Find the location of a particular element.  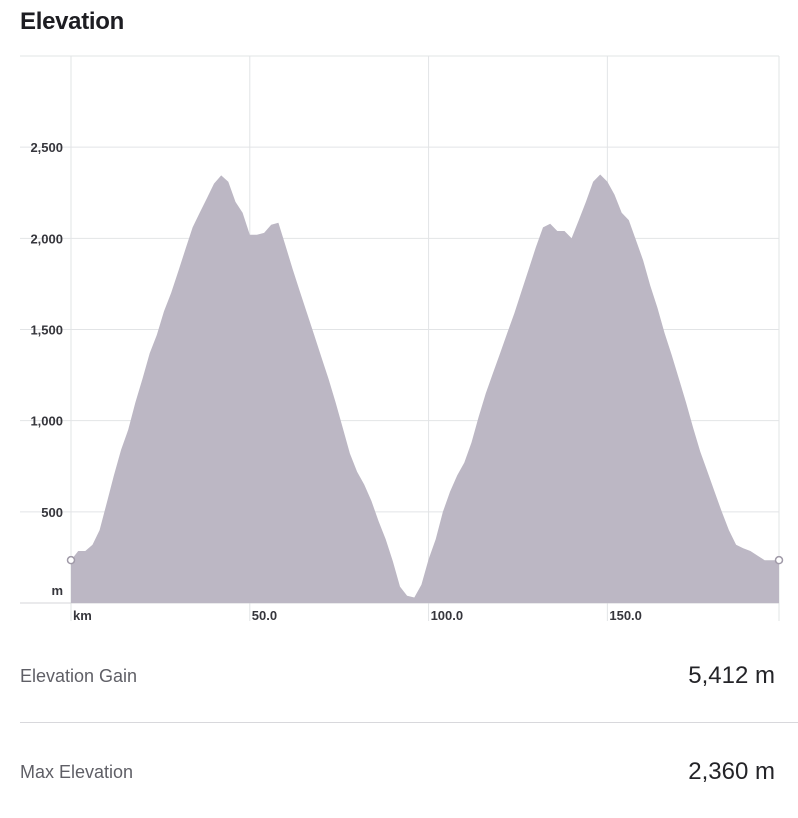

y-unit-label: m is located at coordinates (57, 590).